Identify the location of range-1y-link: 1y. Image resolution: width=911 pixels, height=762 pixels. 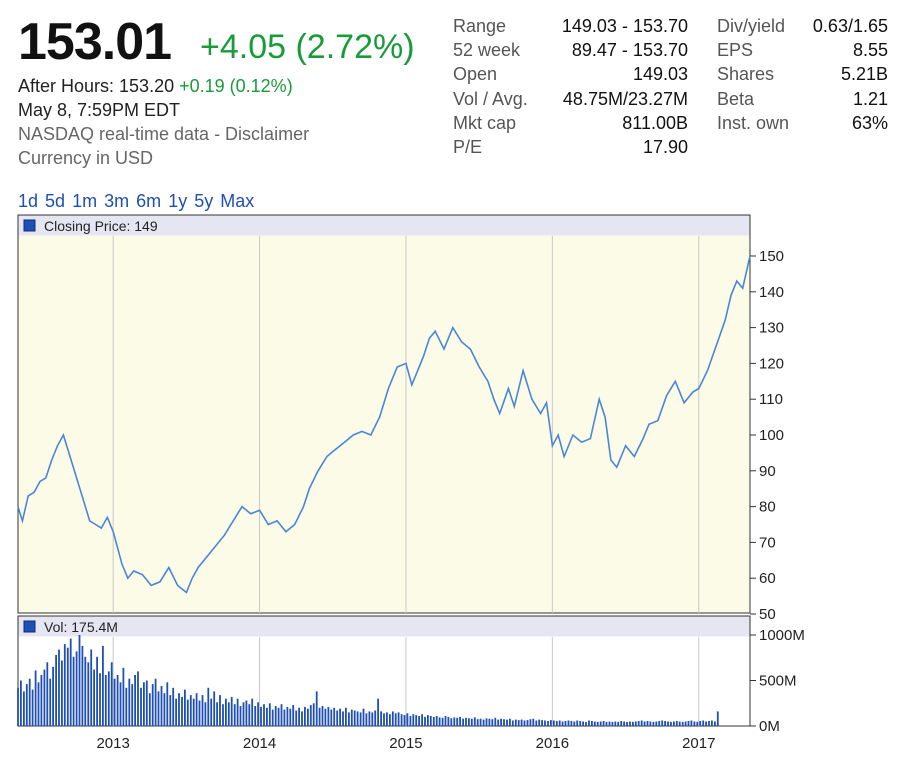
(178, 201).